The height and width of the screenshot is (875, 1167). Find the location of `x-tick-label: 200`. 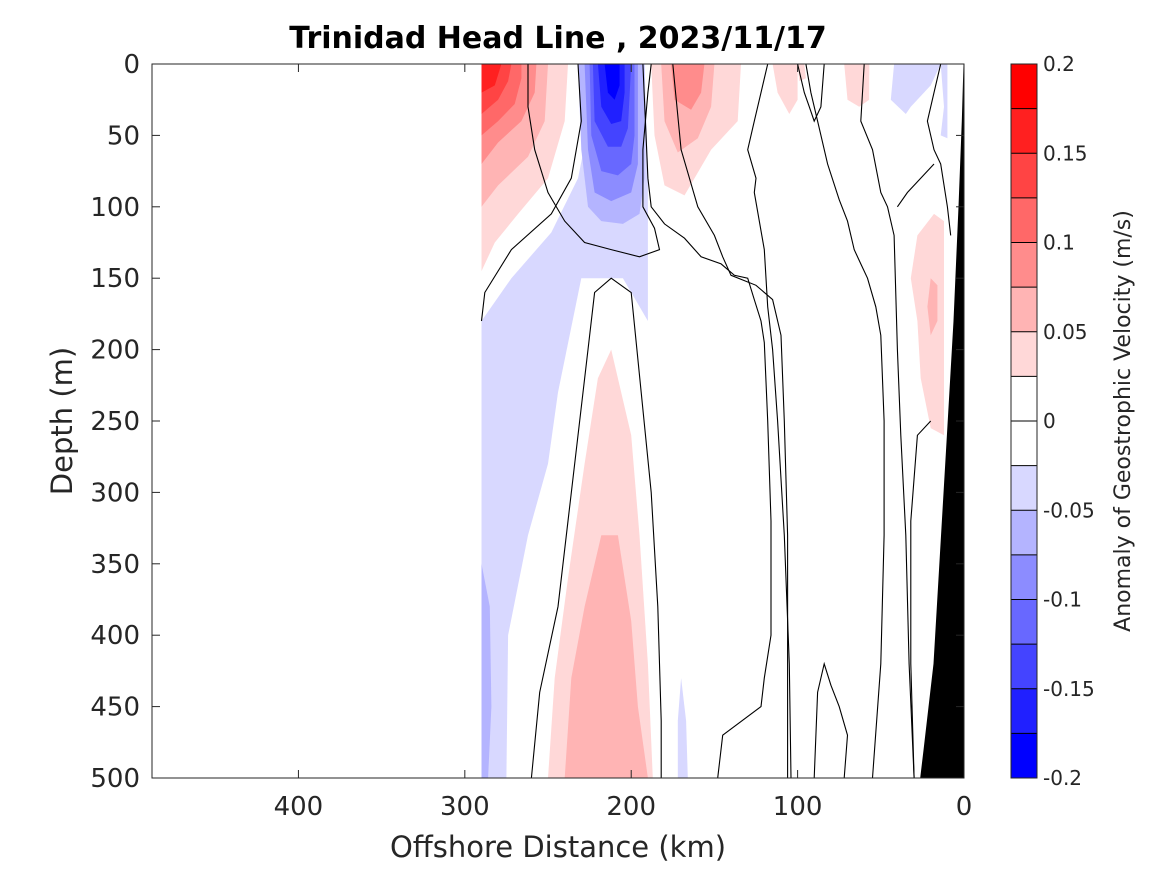

x-tick-label: 200 is located at coordinates (631, 807).